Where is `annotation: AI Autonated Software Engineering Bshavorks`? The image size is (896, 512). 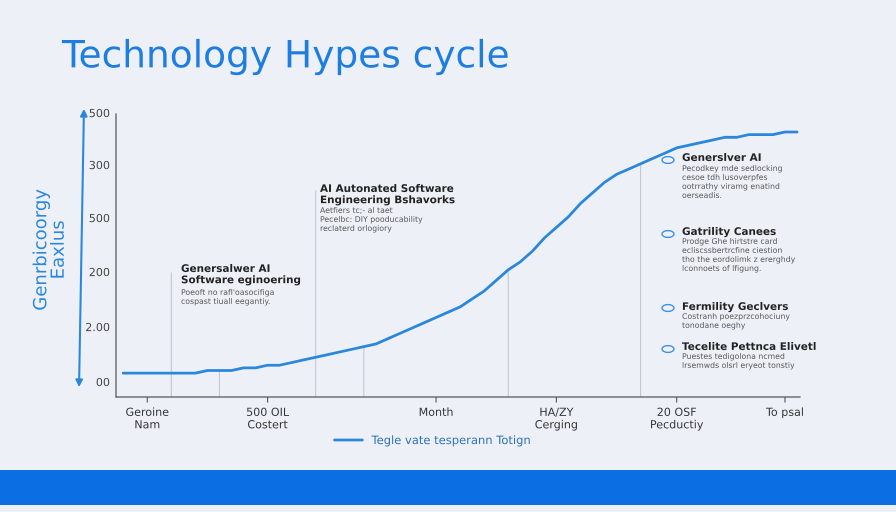 annotation: AI Autonated Software Engineering Bshavorks is located at coordinates (387, 195).